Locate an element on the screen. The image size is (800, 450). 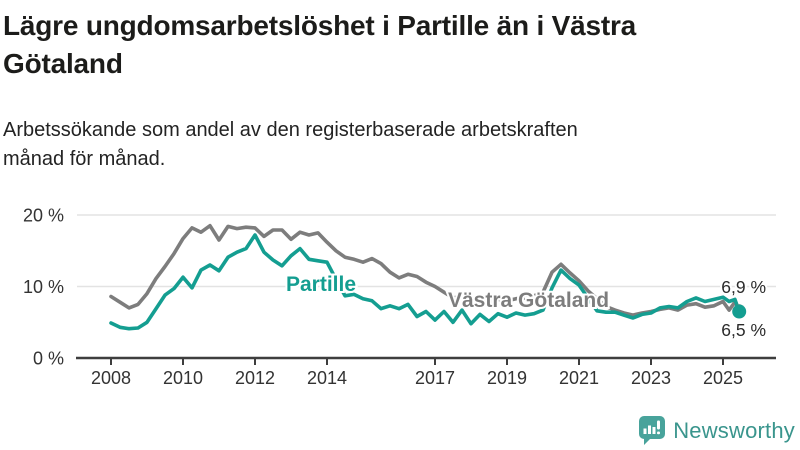
exclamation-bar is located at coordinates (659, 425).